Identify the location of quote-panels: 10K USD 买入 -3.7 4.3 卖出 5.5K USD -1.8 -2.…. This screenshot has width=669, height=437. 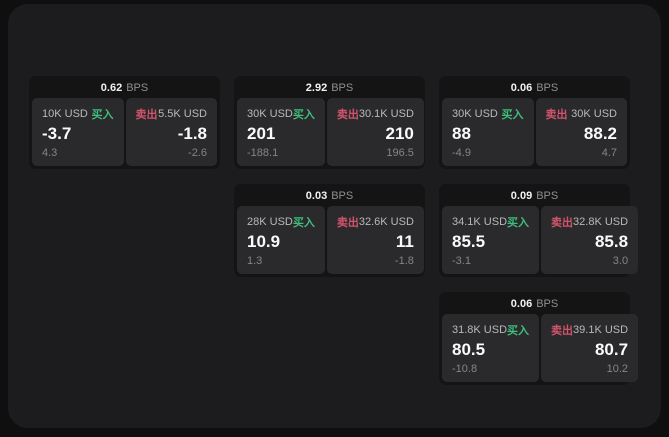
(124, 133).